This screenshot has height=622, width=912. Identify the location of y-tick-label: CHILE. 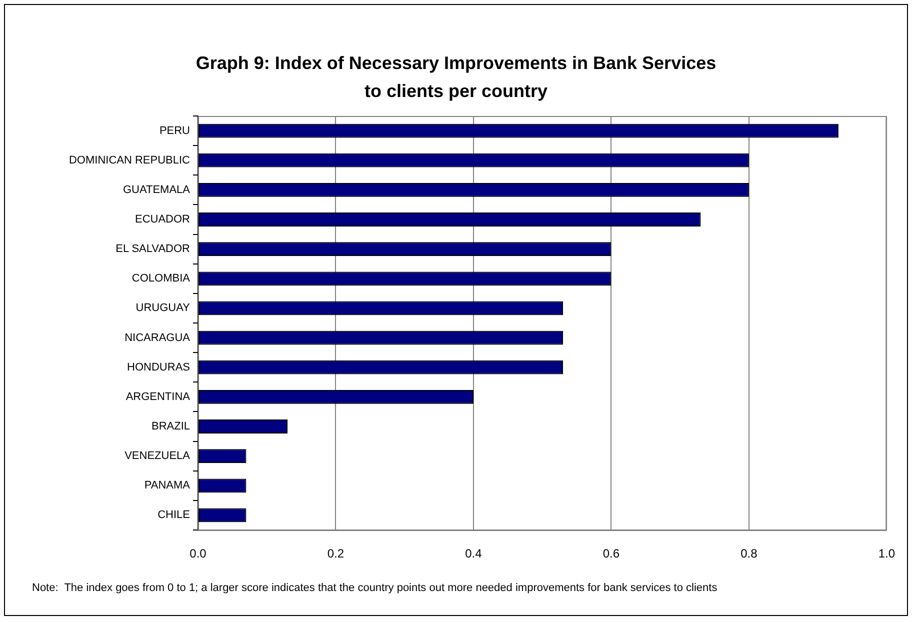
(174, 515).